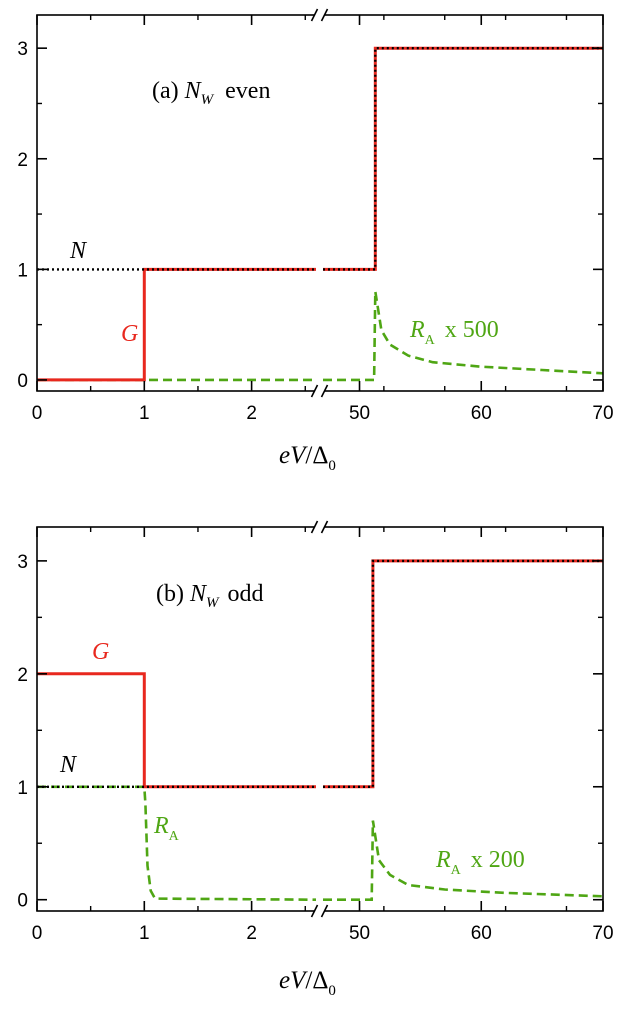 Image resolution: width=622 pixels, height=1010 pixels. Describe the element at coordinates (129, 334) in the screenshot. I see `panel-a-label-G: G` at that location.